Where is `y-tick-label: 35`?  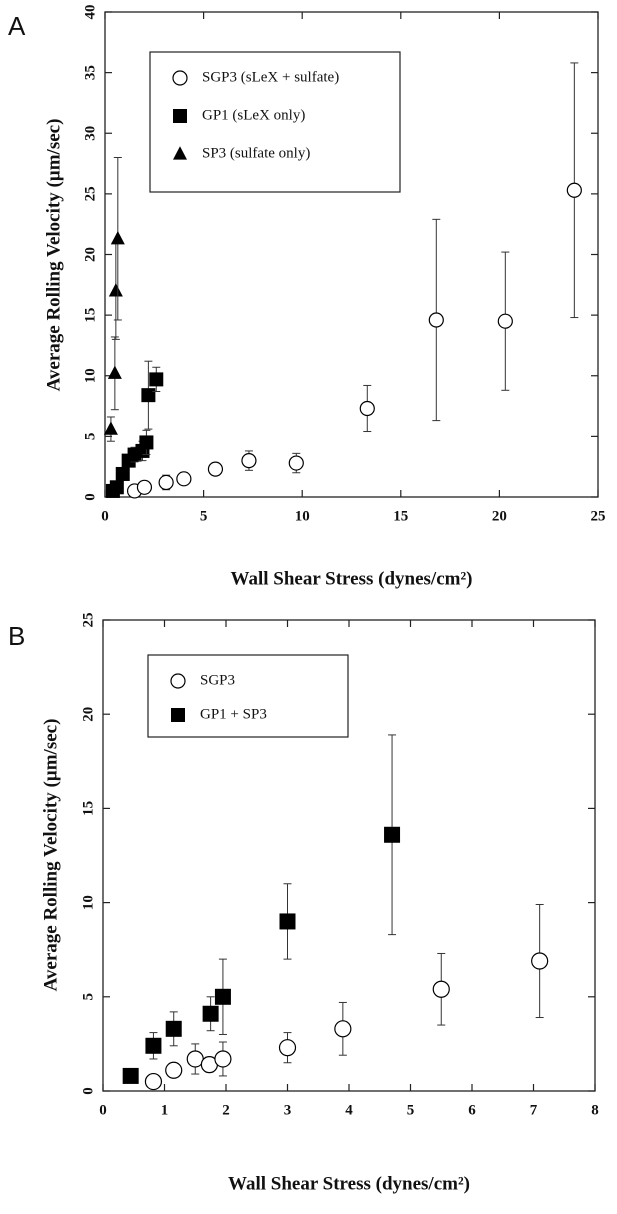
y-tick-label: 35 is located at coordinates (90, 72).